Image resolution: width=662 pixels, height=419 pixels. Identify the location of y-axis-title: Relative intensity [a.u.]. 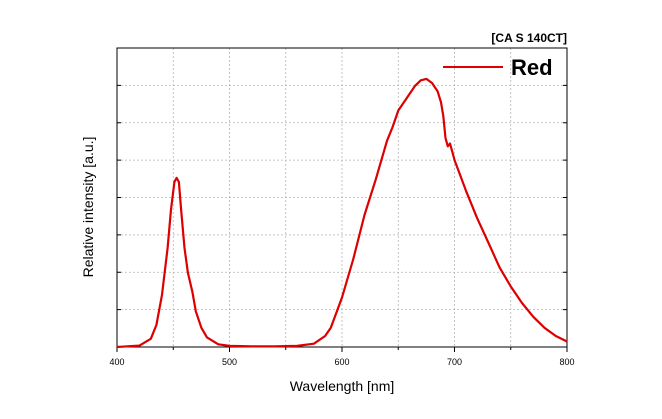
(88, 207).